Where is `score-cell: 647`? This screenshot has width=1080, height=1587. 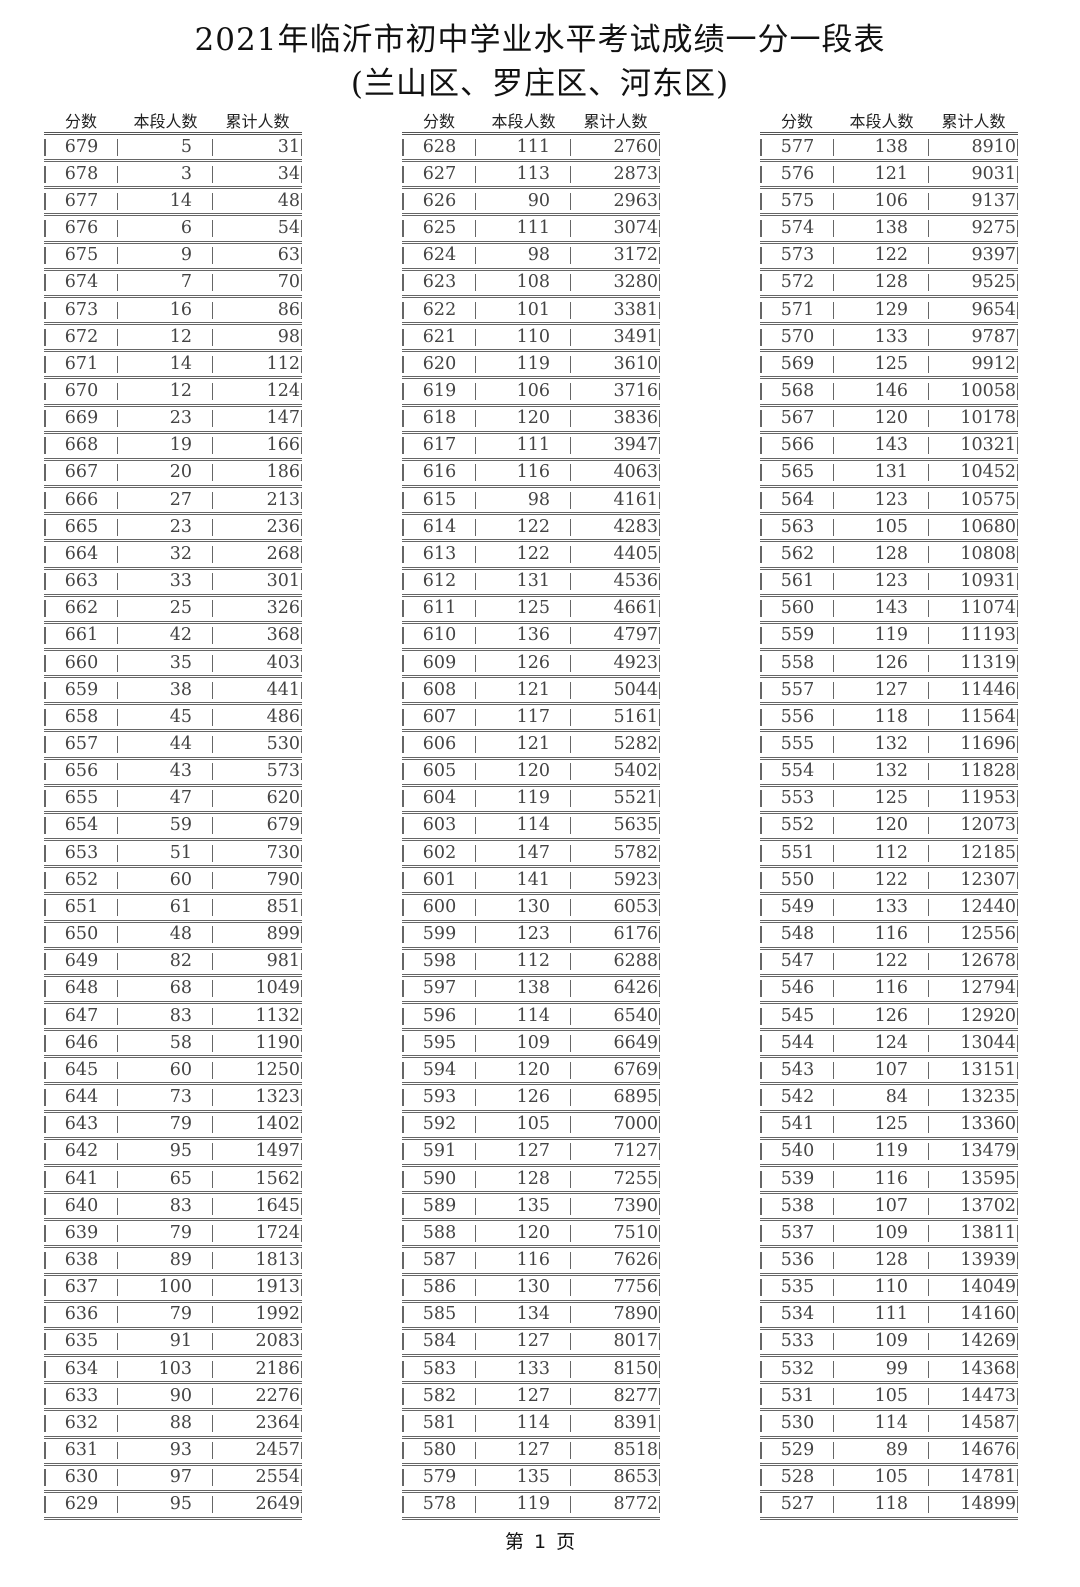 score-cell: 647 is located at coordinates (81, 1016).